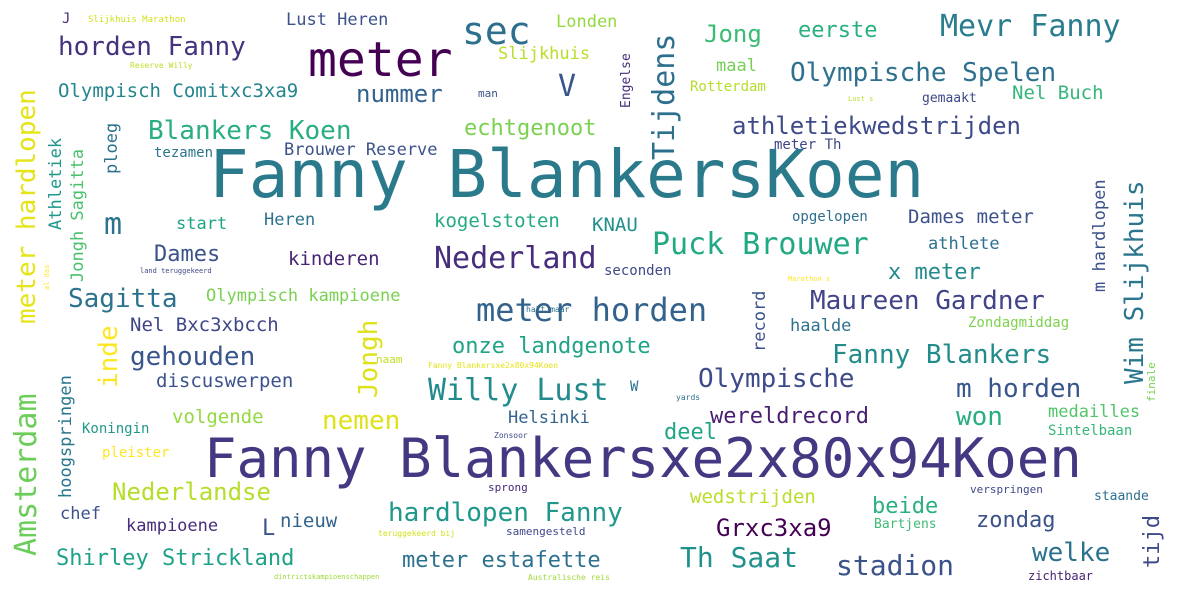 This screenshot has width=1182, height=601. What do you see at coordinates (1100, 235) in the screenshot?
I see `word: m hardlopen` at bounding box center [1100, 235].